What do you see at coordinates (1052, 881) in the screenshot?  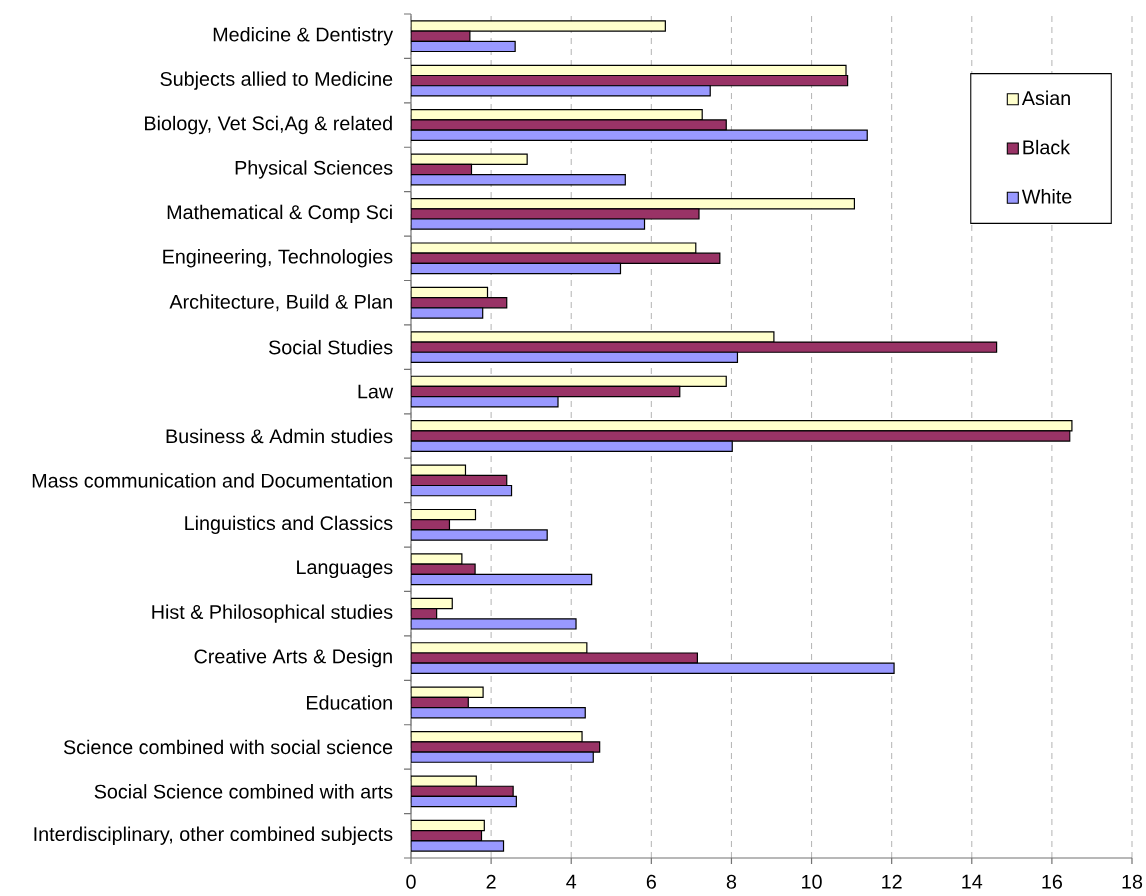 I see `x-tick-label: 16` at bounding box center [1052, 881].